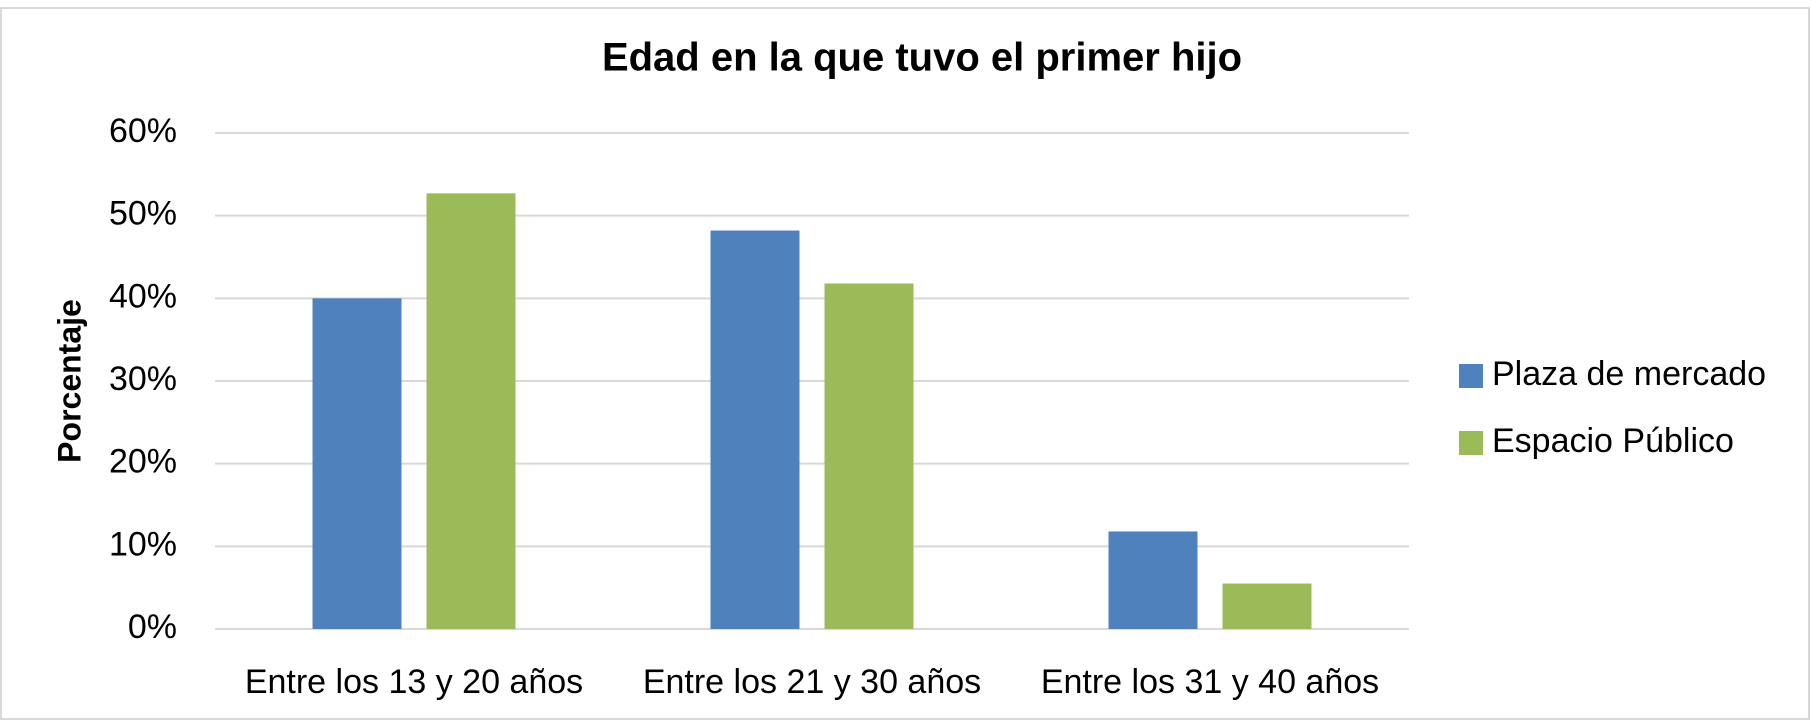 This screenshot has width=1811, height=720. What do you see at coordinates (143, 296) in the screenshot?
I see `y-tick-label: 40%` at bounding box center [143, 296].